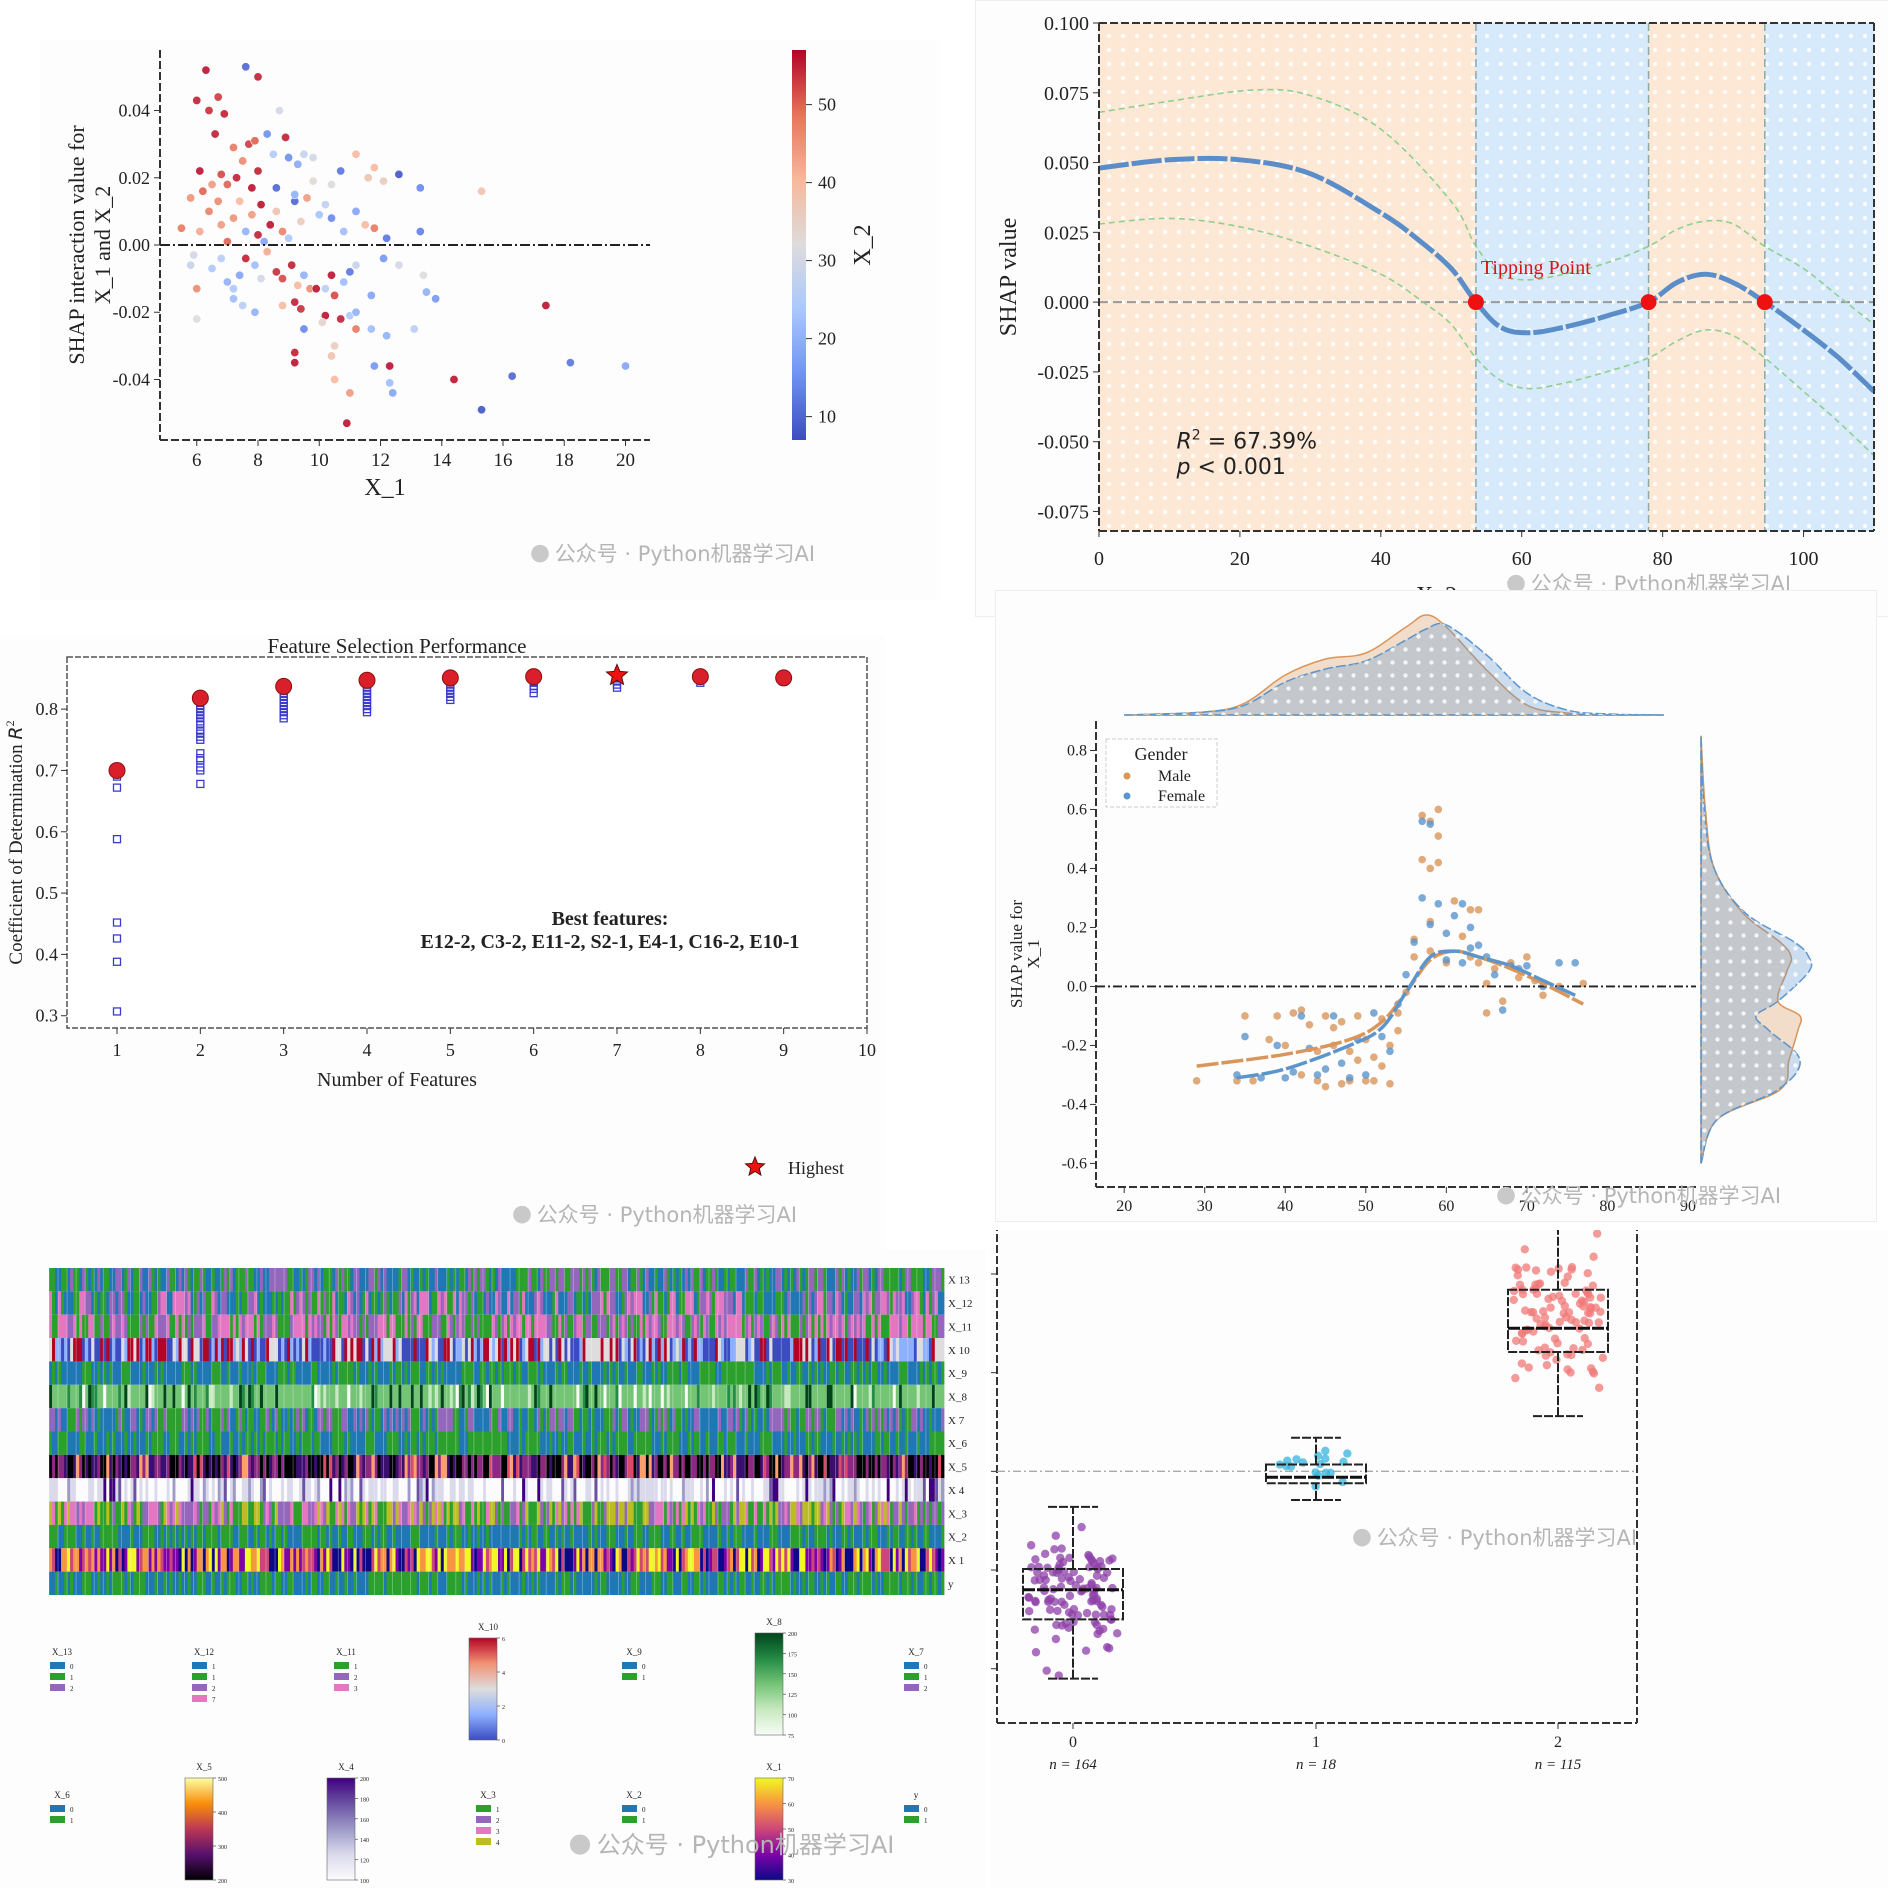 Image resolution: width=1888 pixels, height=1893 pixels. Describe the element at coordinates (483, 1841) in the screenshot. I see `legend-swatch` at that location.